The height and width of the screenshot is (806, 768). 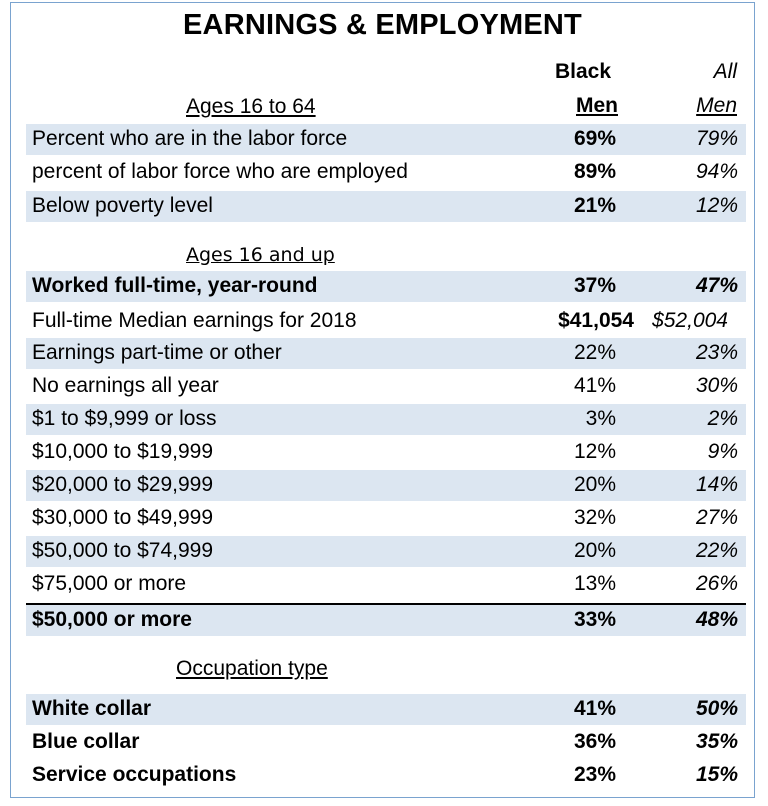 I want to click on black-men-value: 69%, so click(x=594, y=138).